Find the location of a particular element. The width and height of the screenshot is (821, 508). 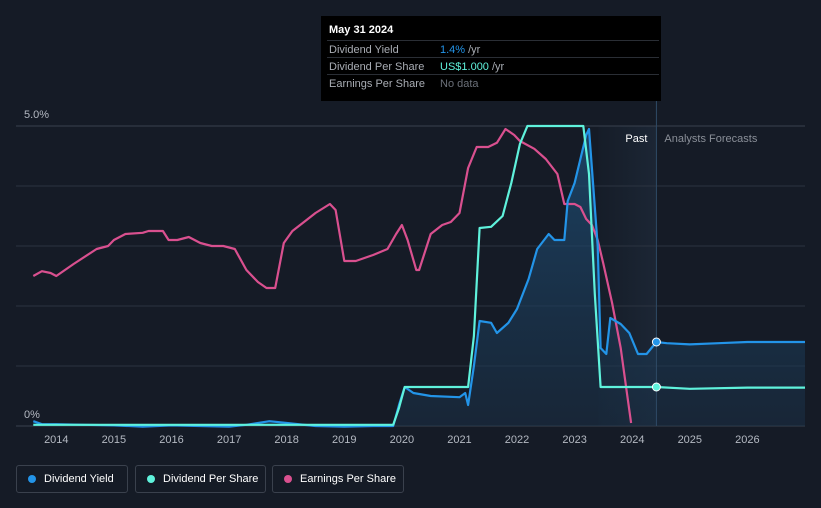

past-label: Past is located at coordinates (636, 139).